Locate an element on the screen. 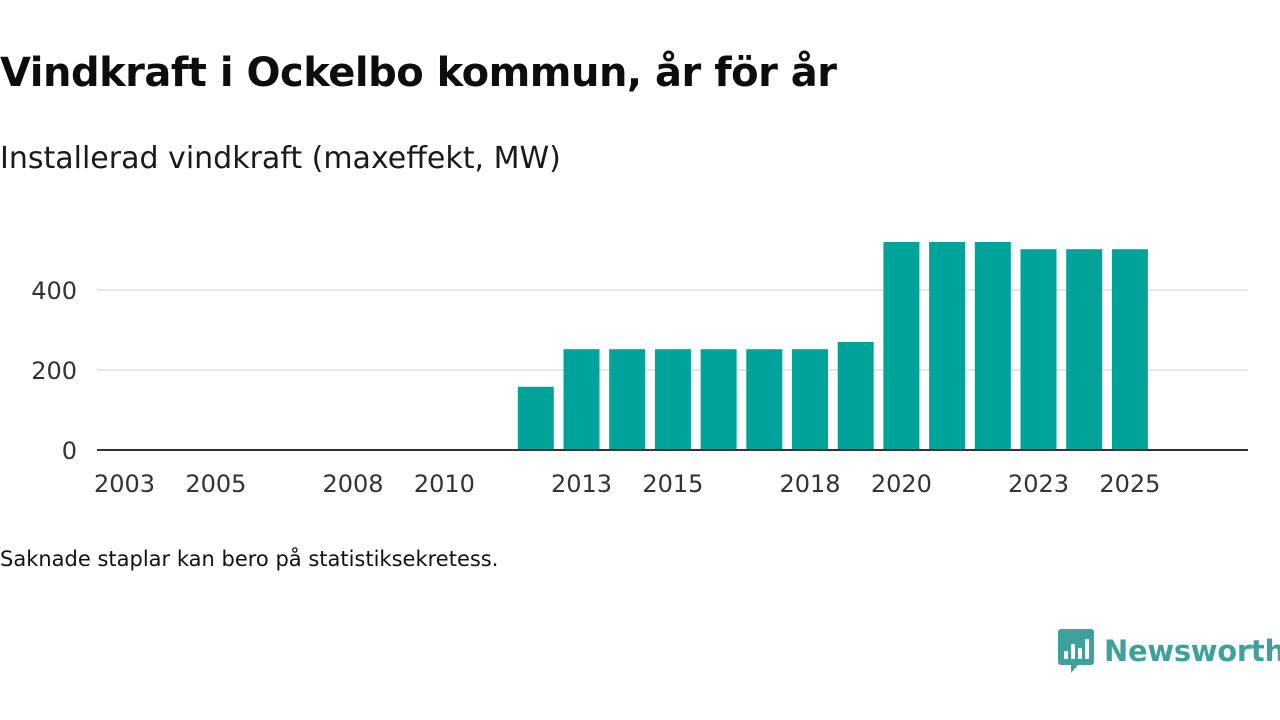  brand-name: Newsworthy is located at coordinates (1192, 651).